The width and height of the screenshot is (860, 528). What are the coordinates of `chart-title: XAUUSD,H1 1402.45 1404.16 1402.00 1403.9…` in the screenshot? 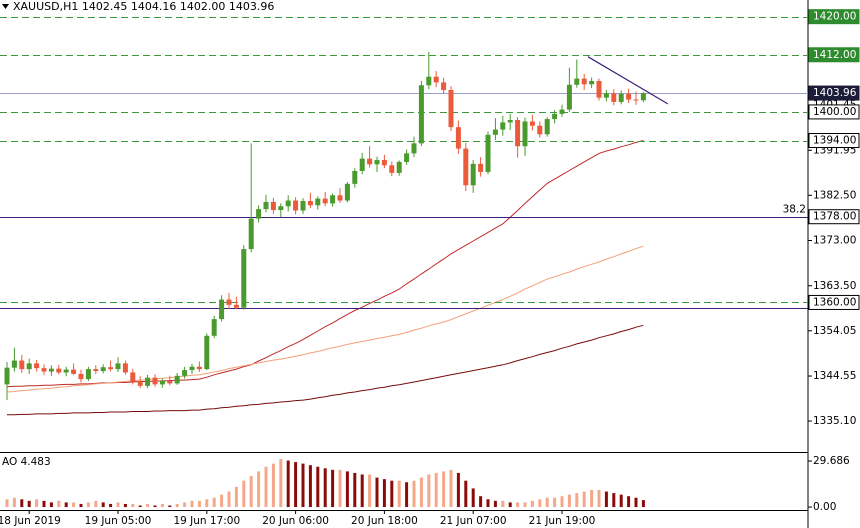 It's located at (143, 6).